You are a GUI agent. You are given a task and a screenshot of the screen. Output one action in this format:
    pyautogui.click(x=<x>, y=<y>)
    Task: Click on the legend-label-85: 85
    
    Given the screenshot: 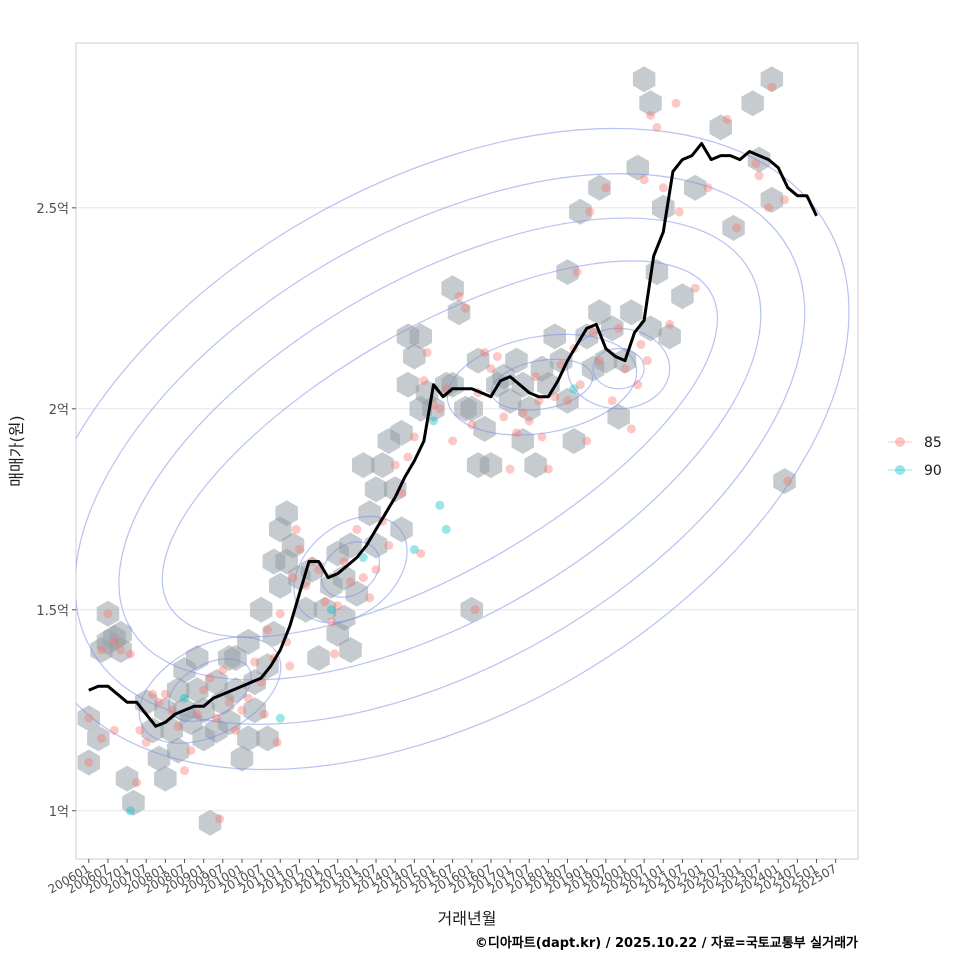 What is the action you would take?
    pyautogui.click(x=933, y=443)
    